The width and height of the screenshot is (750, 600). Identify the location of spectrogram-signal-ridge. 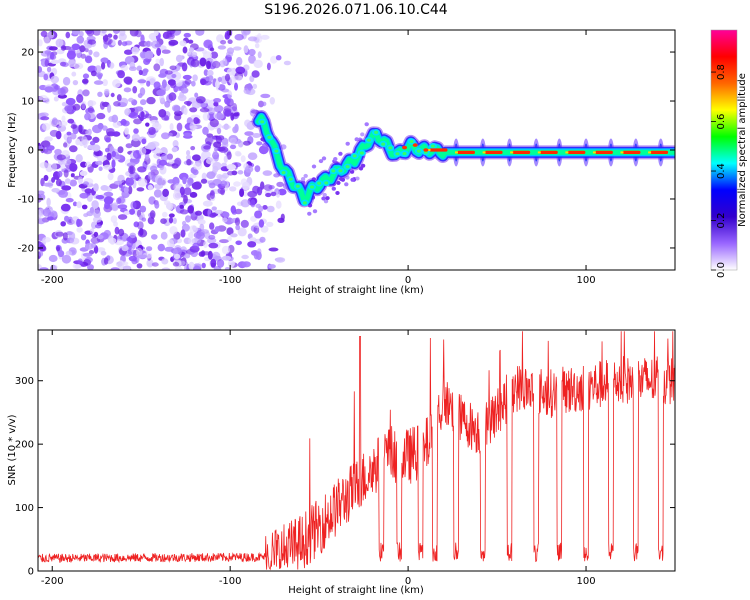
(463, 159).